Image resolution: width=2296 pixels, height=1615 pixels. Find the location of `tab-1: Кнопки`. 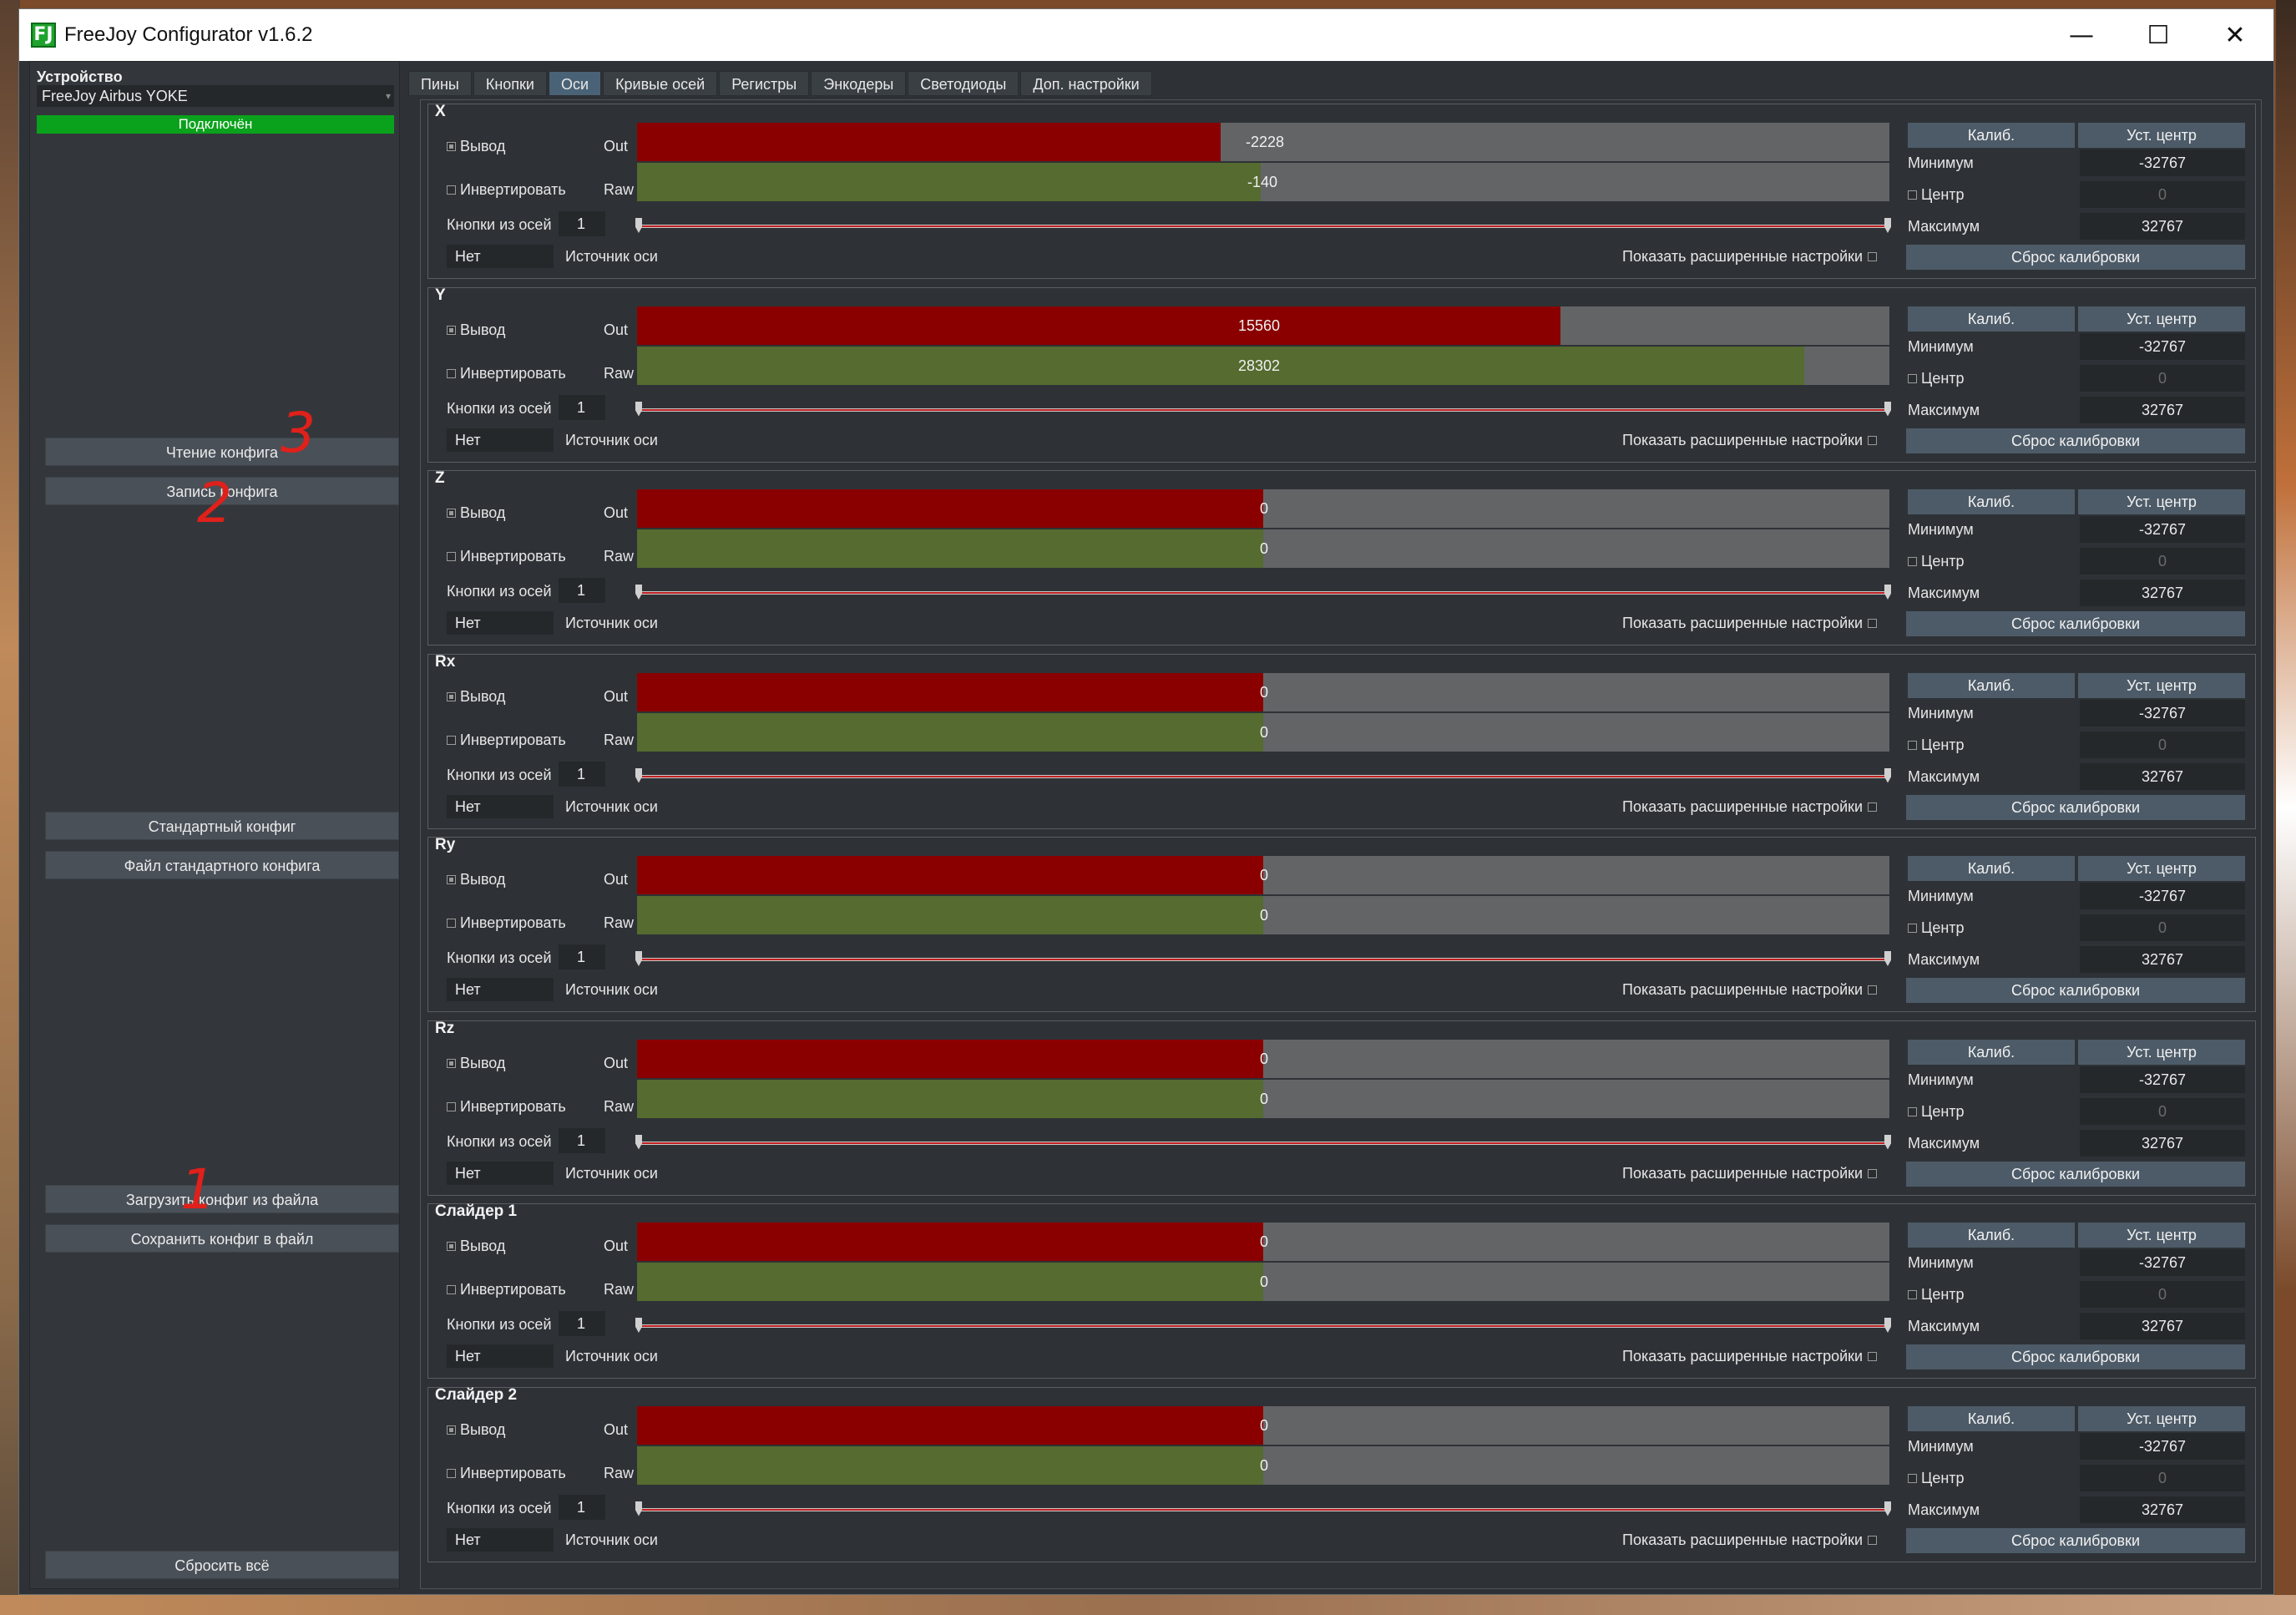

tab-1: Кнопки is located at coordinates (510, 84).